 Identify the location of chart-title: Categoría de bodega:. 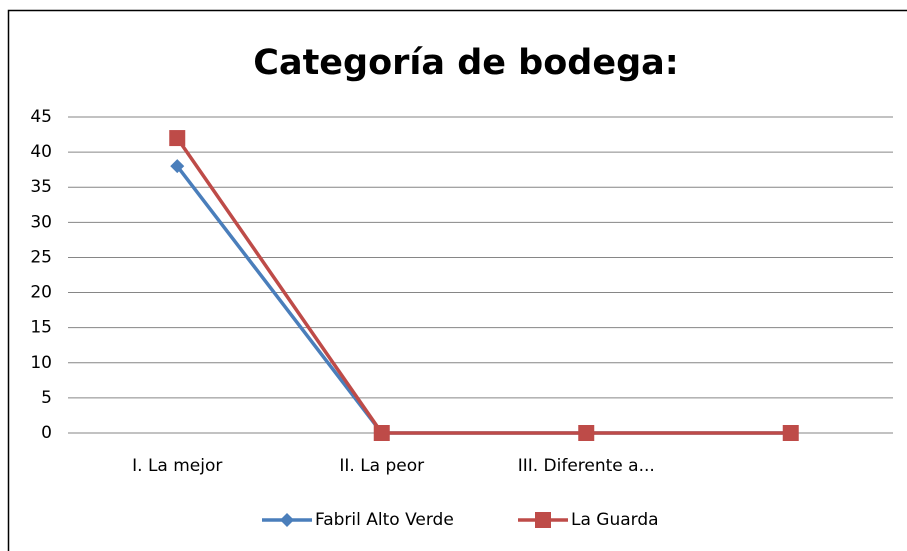
(465, 63).